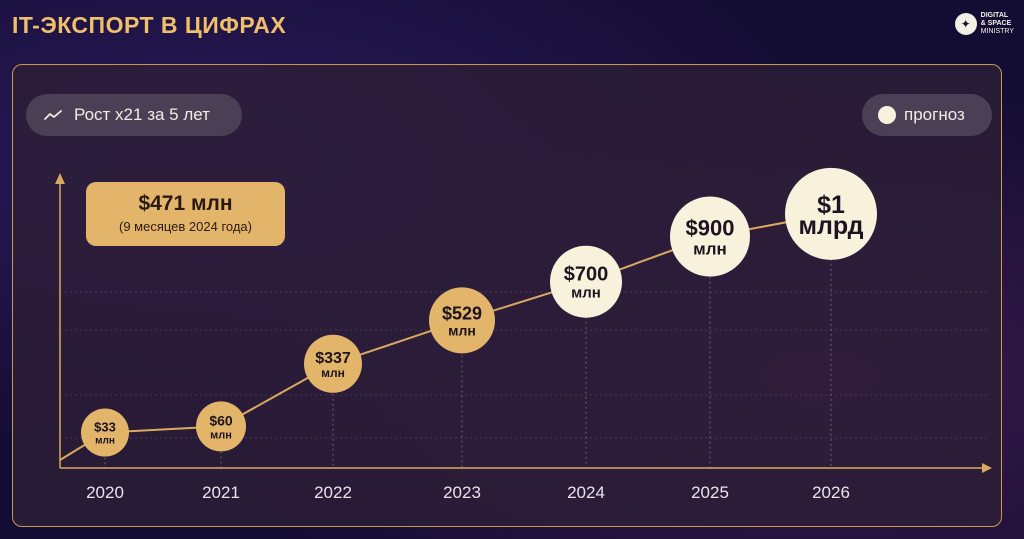 Image resolution: width=1024 pixels, height=539 pixels. I want to click on logo-line-3: MINISTRY, so click(997, 31).